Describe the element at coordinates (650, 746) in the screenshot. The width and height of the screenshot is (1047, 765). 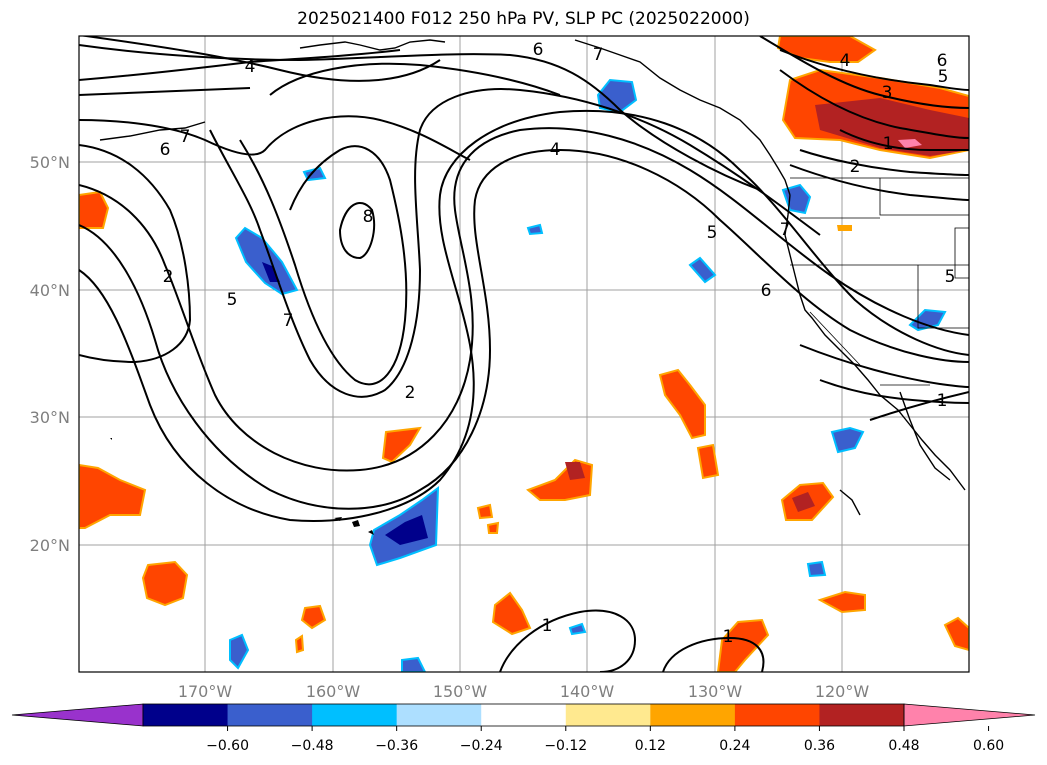
I see `colorbar-tick-label: 0.12` at that location.